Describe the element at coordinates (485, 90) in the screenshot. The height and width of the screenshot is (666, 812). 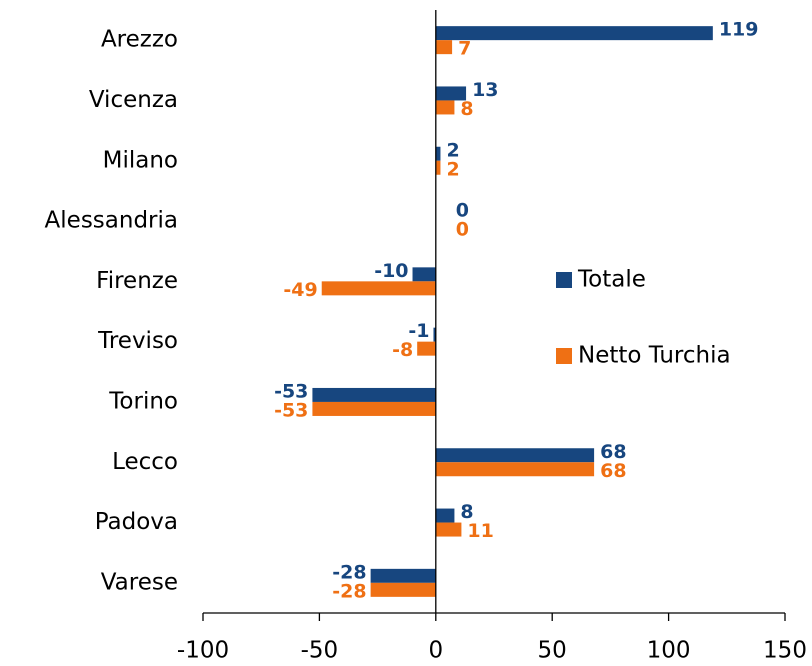
I see `data-label: 13` at that location.